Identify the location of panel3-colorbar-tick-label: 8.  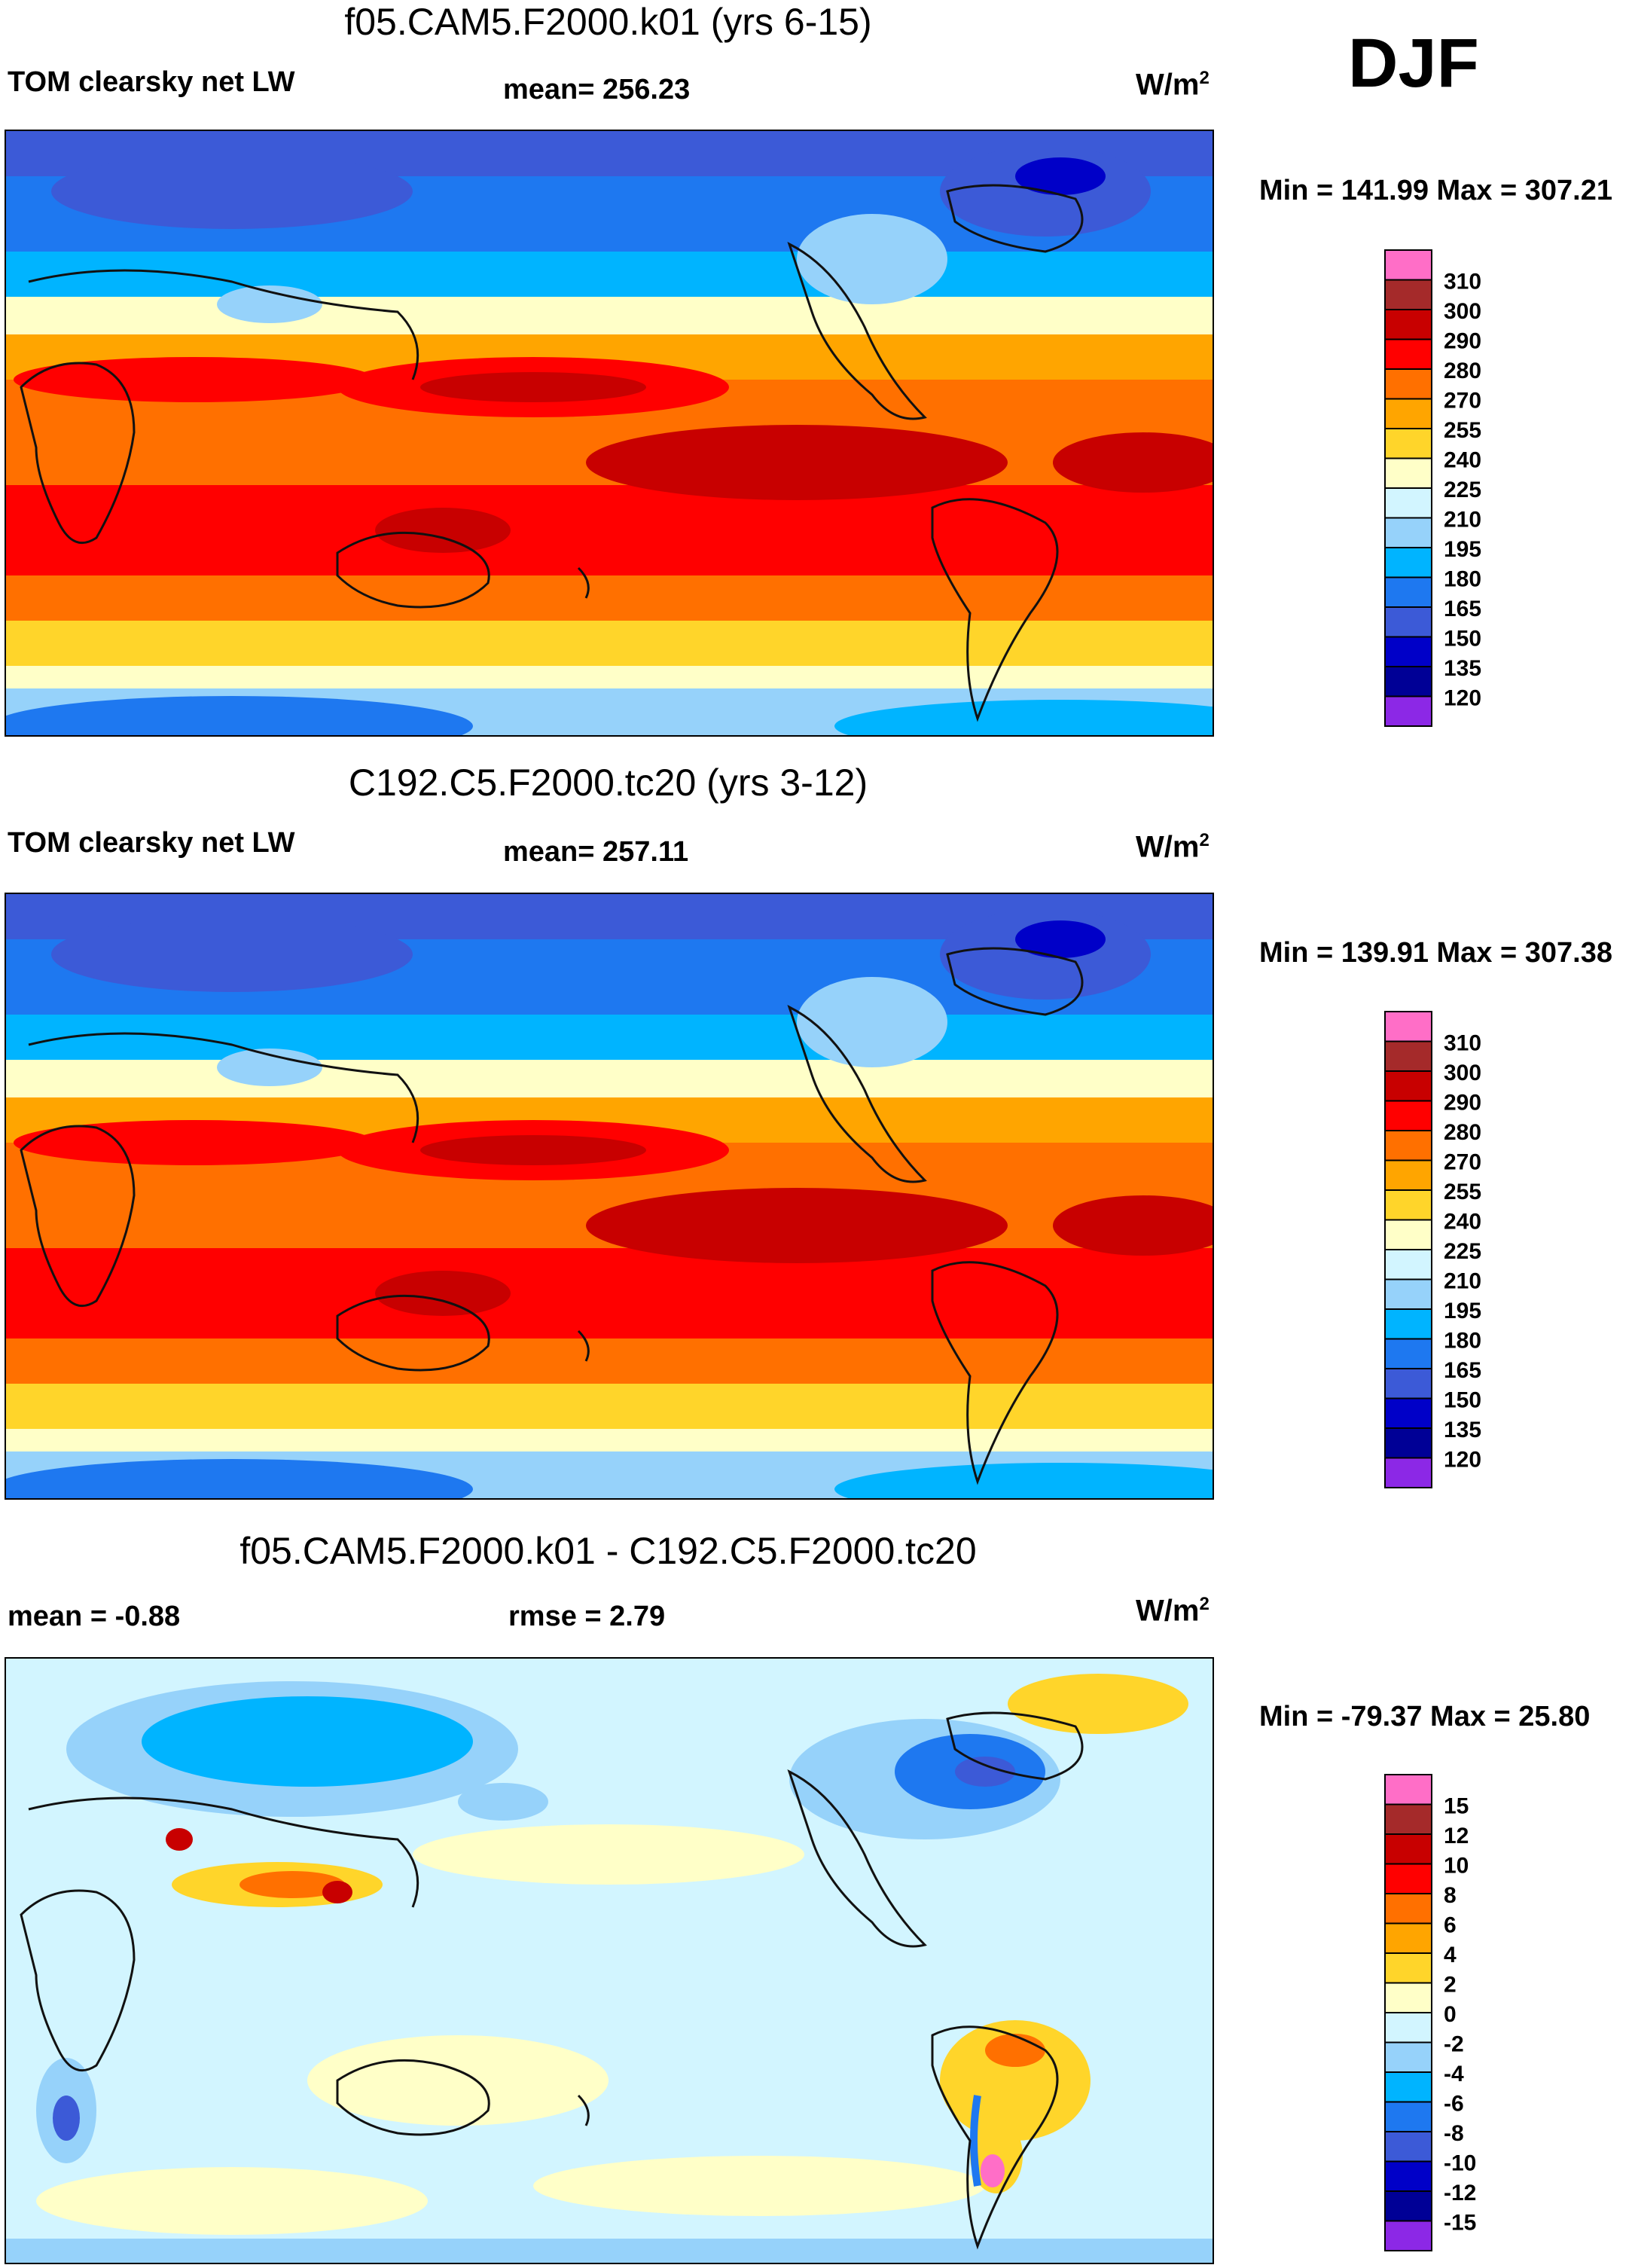
(1450, 1896).